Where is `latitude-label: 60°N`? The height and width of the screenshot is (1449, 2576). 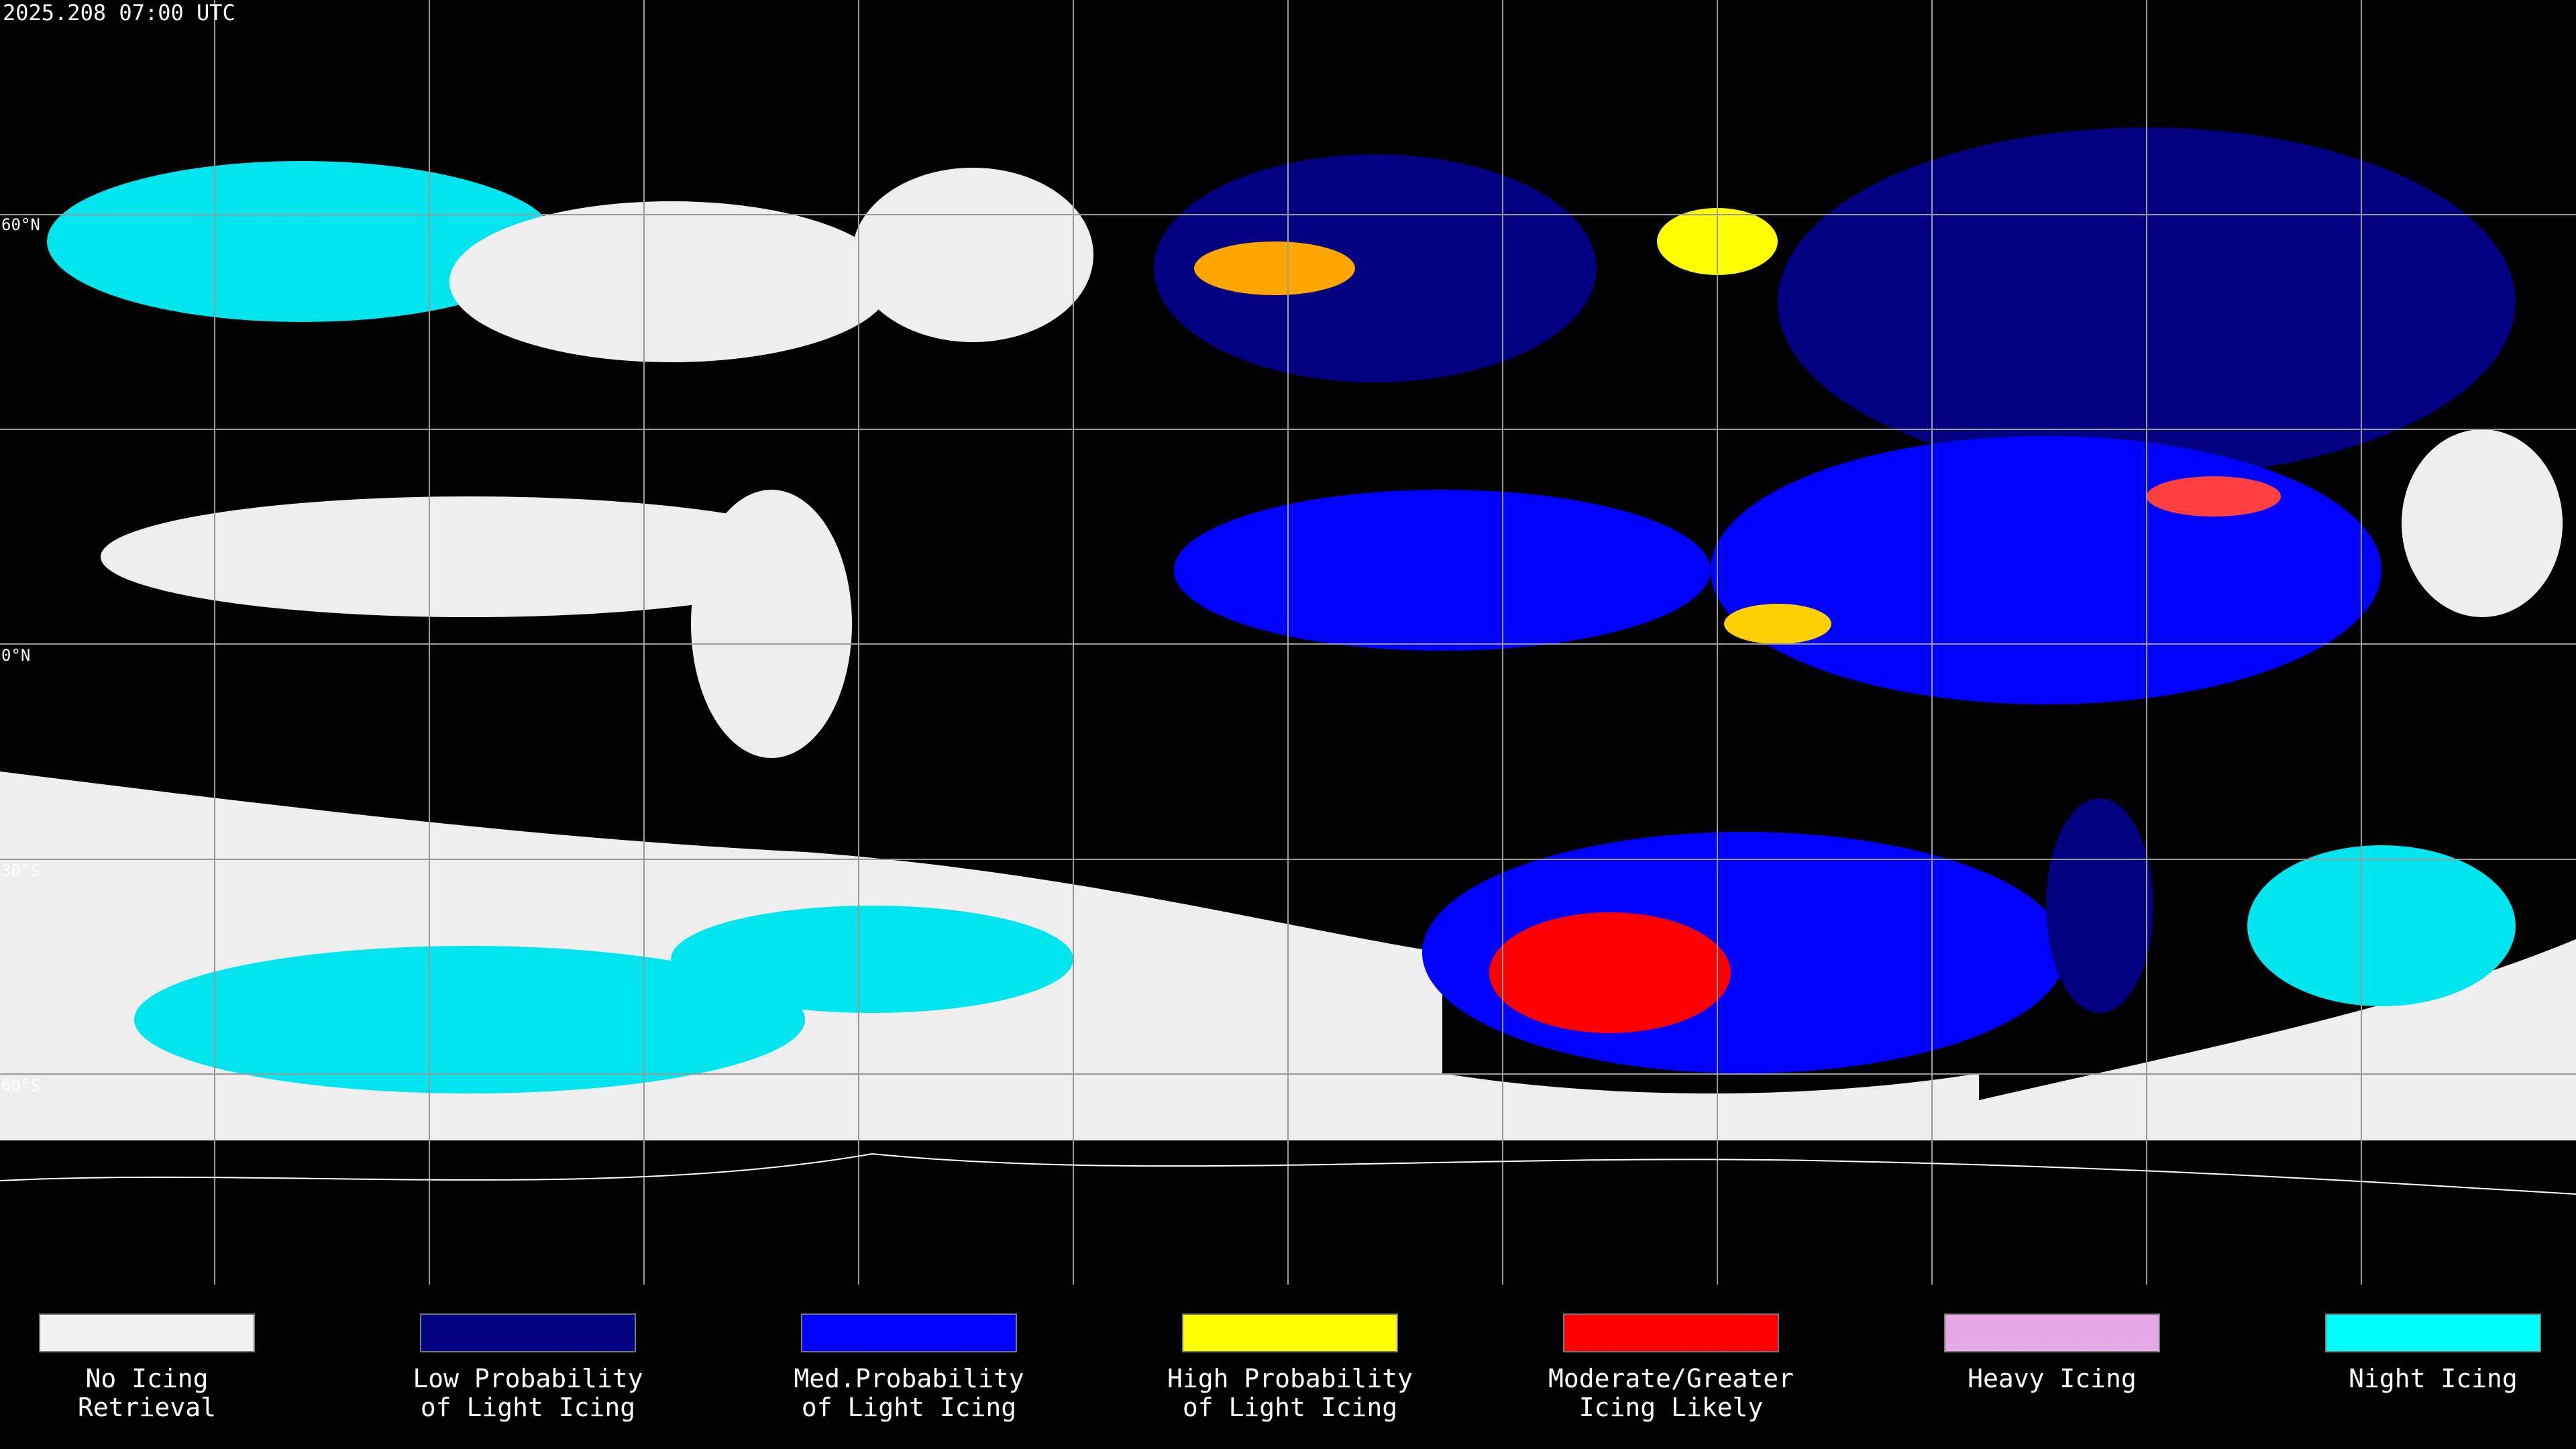
latitude-label: 60°N is located at coordinates (20, 224).